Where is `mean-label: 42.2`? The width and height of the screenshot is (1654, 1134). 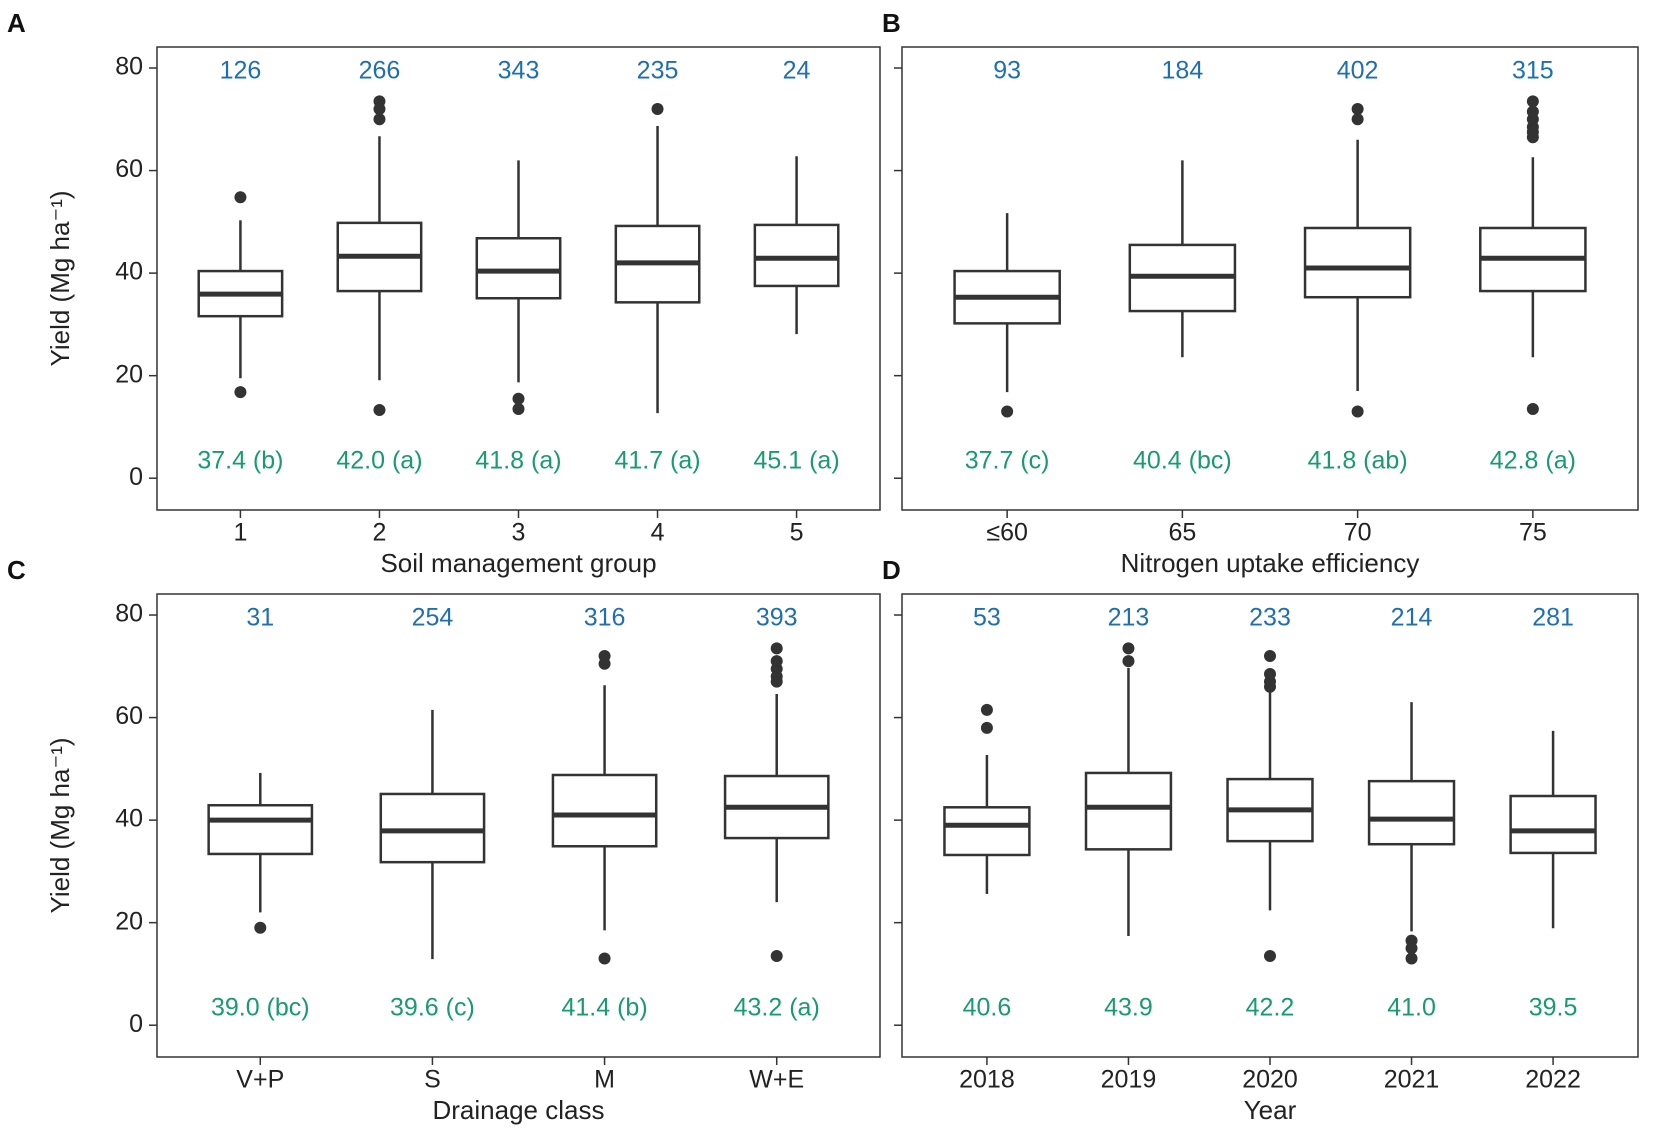
mean-label: 42.2 is located at coordinates (1270, 1008).